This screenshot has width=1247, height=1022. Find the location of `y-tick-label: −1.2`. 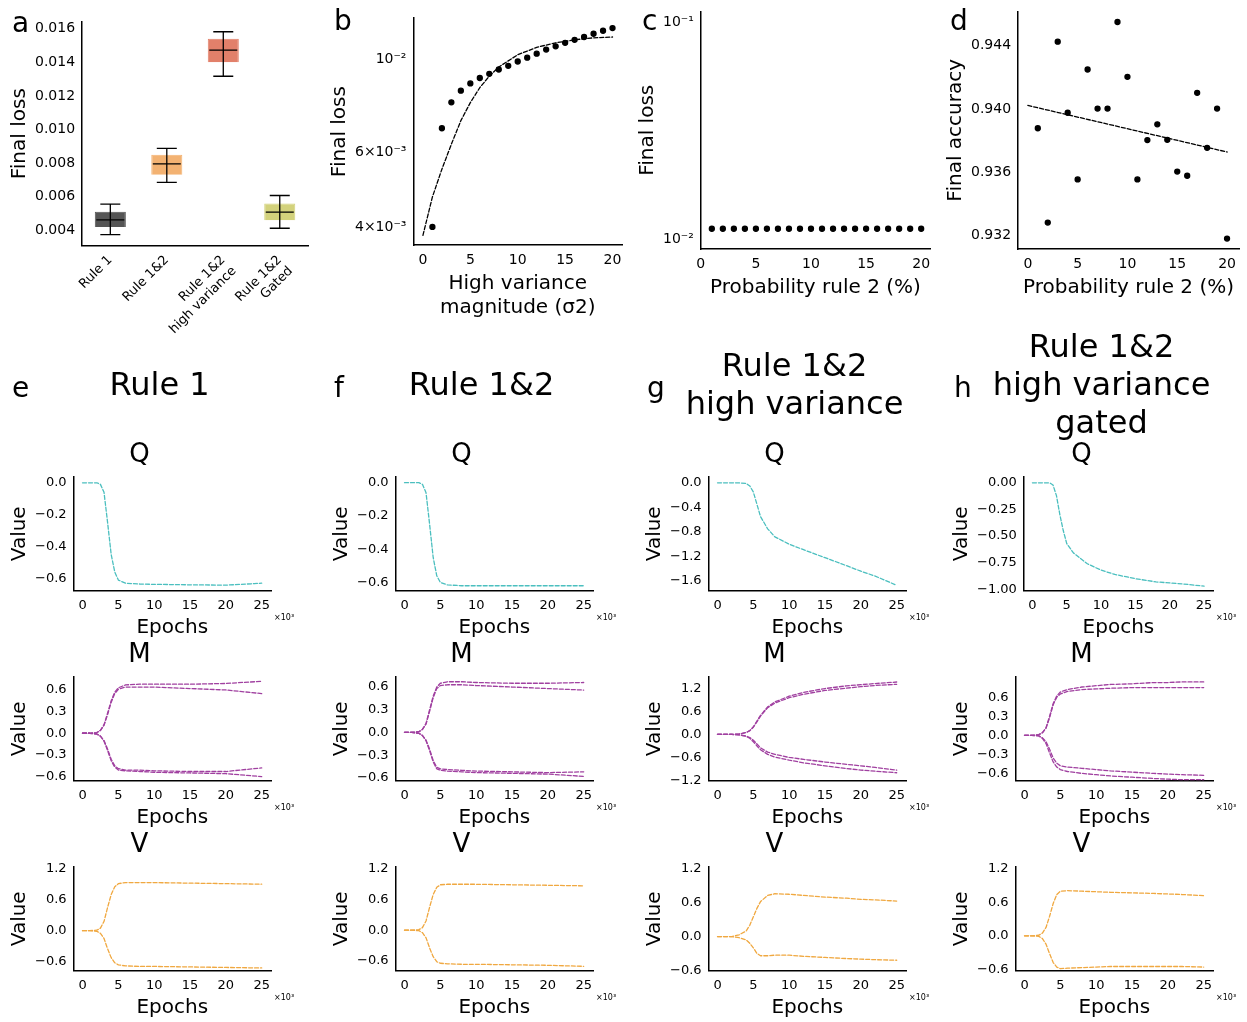

y-tick-label: −1.2 is located at coordinates (685, 555).